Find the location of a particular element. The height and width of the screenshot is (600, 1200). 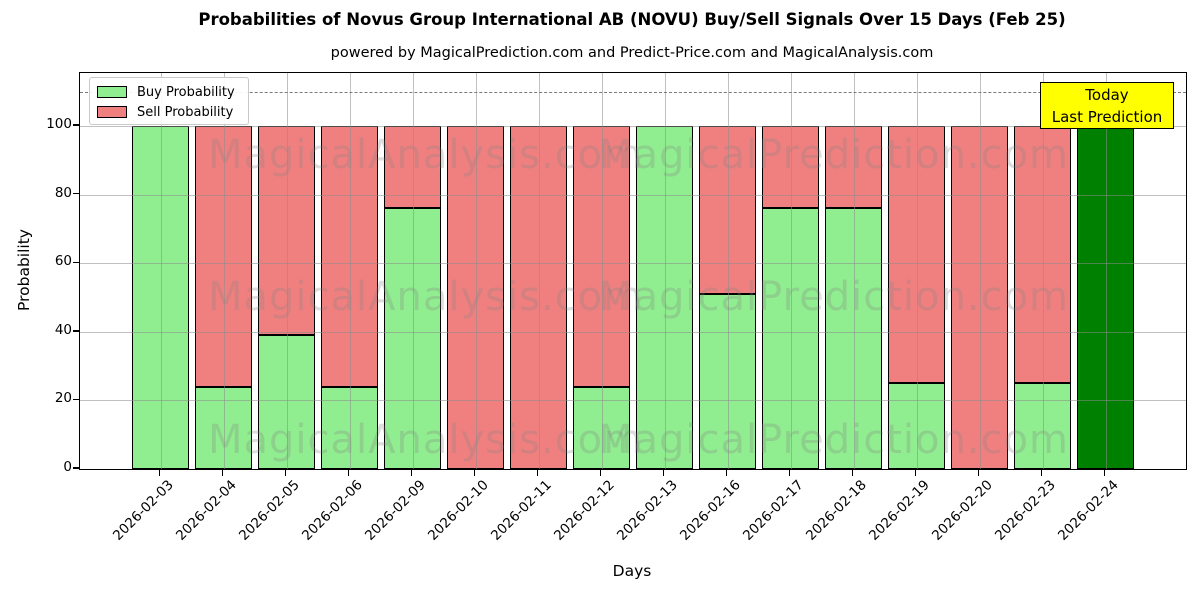

today-annotation-box: Today Last Prediction is located at coordinates (1107, 105).